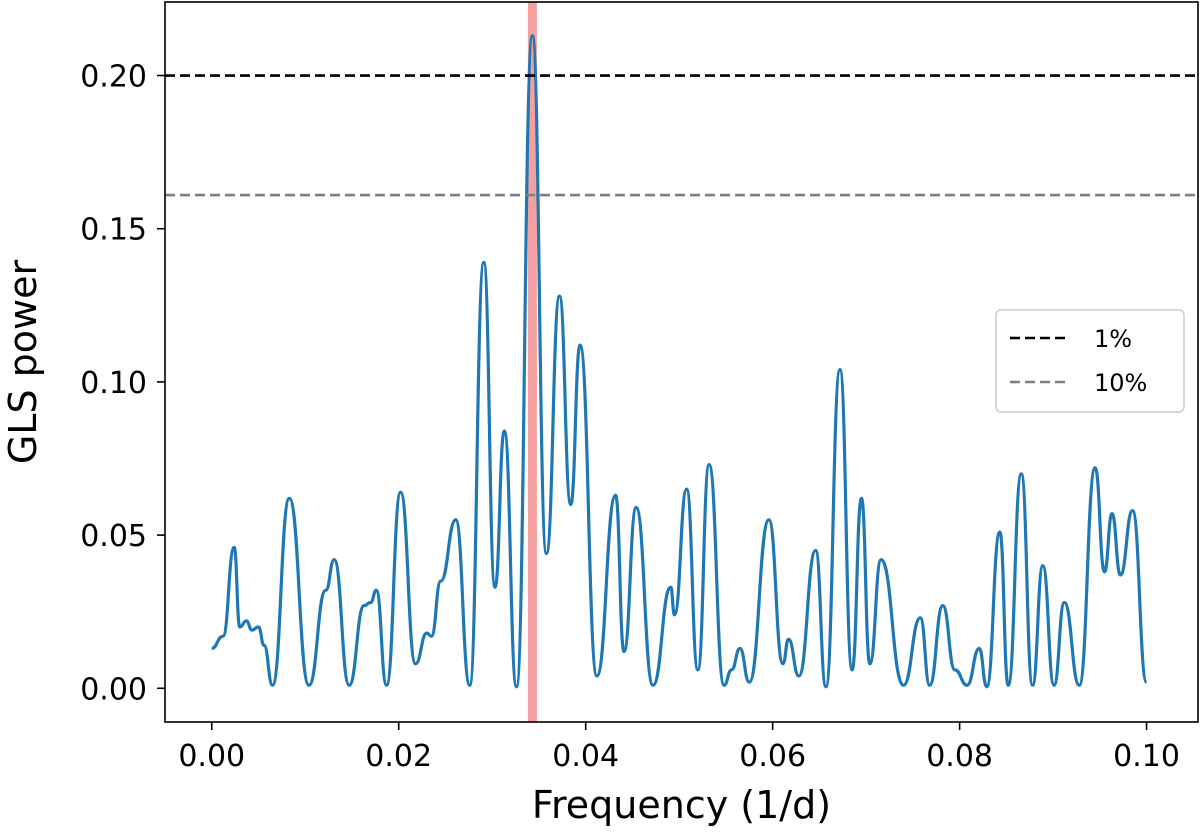  I want to click on legend-label: 10%, so click(1120, 383).